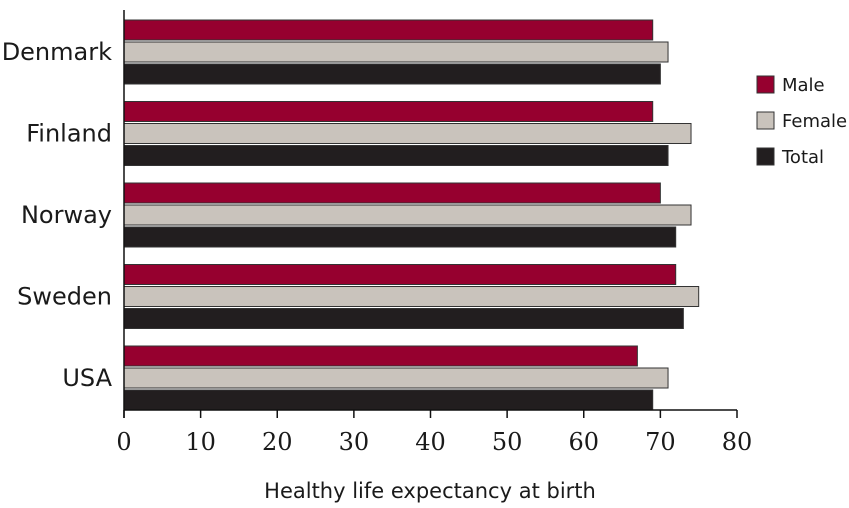  I want to click on category-label-finland: Finland, so click(69, 134).